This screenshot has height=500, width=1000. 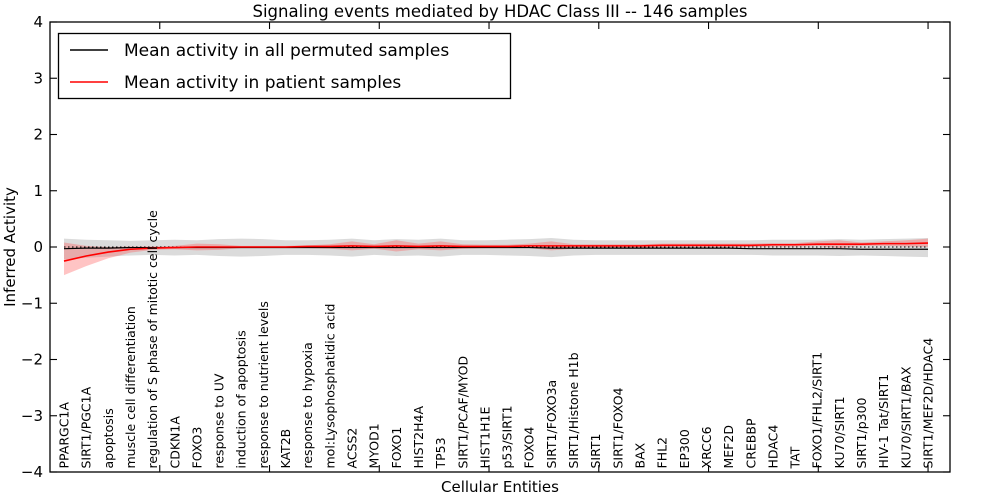 I want to click on legend-label-patient: Mean activity in patient samples, so click(x=262, y=83).